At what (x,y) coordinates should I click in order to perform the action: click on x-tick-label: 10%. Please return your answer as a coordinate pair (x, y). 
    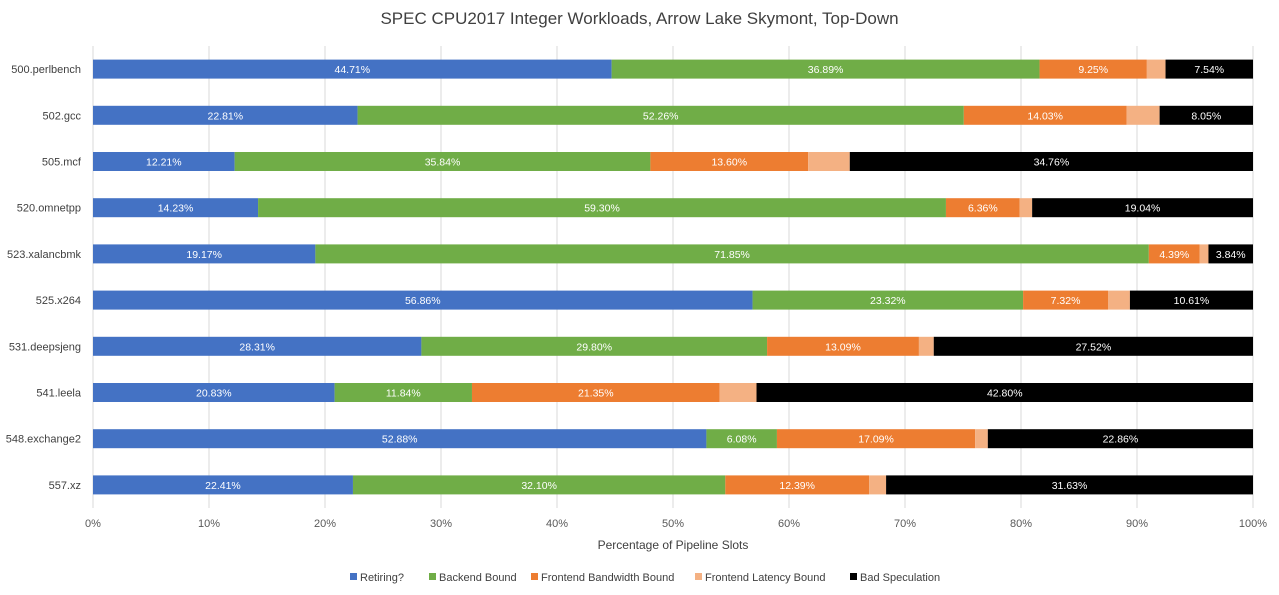
    Looking at the image, I should click on (209, 524).